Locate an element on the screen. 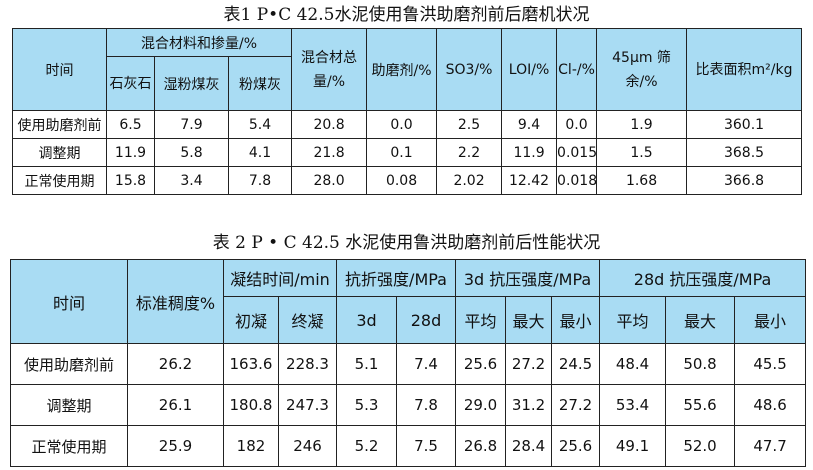 This screenshot has width=813, height=470. table1-cell: 5.8 is located at coordinates (191, 152).